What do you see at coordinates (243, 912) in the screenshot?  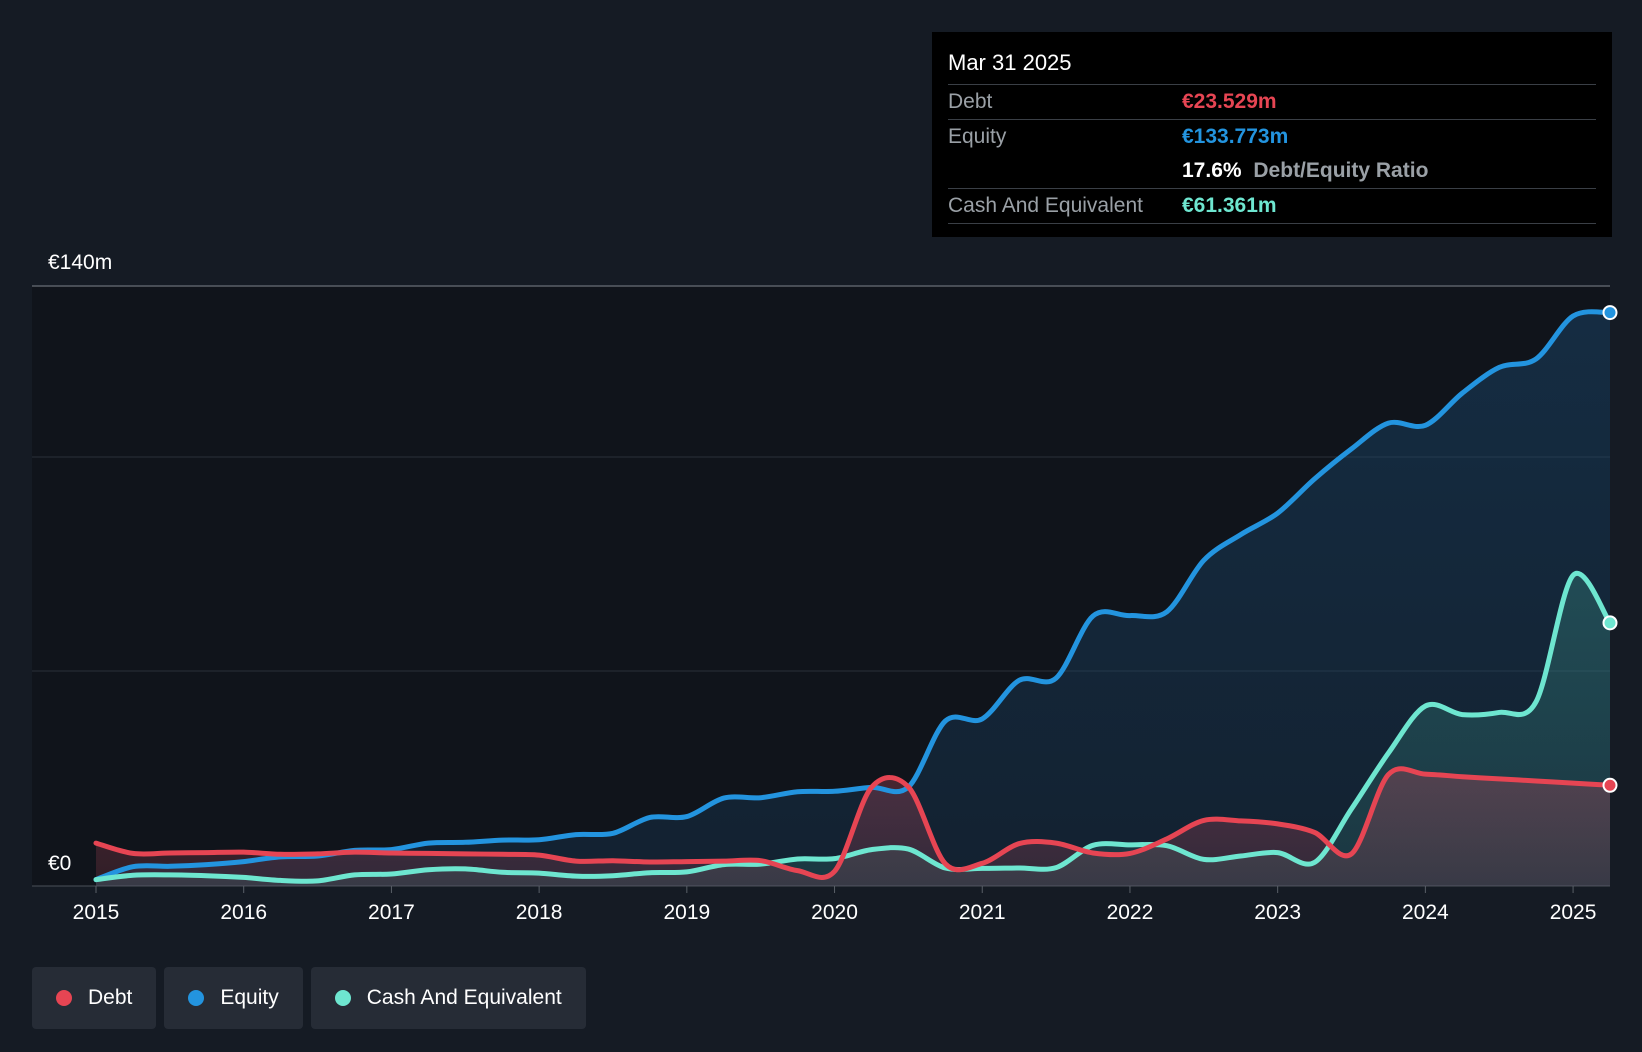 I see `x-tick-label: 2016` at bounding box center [243, 912].